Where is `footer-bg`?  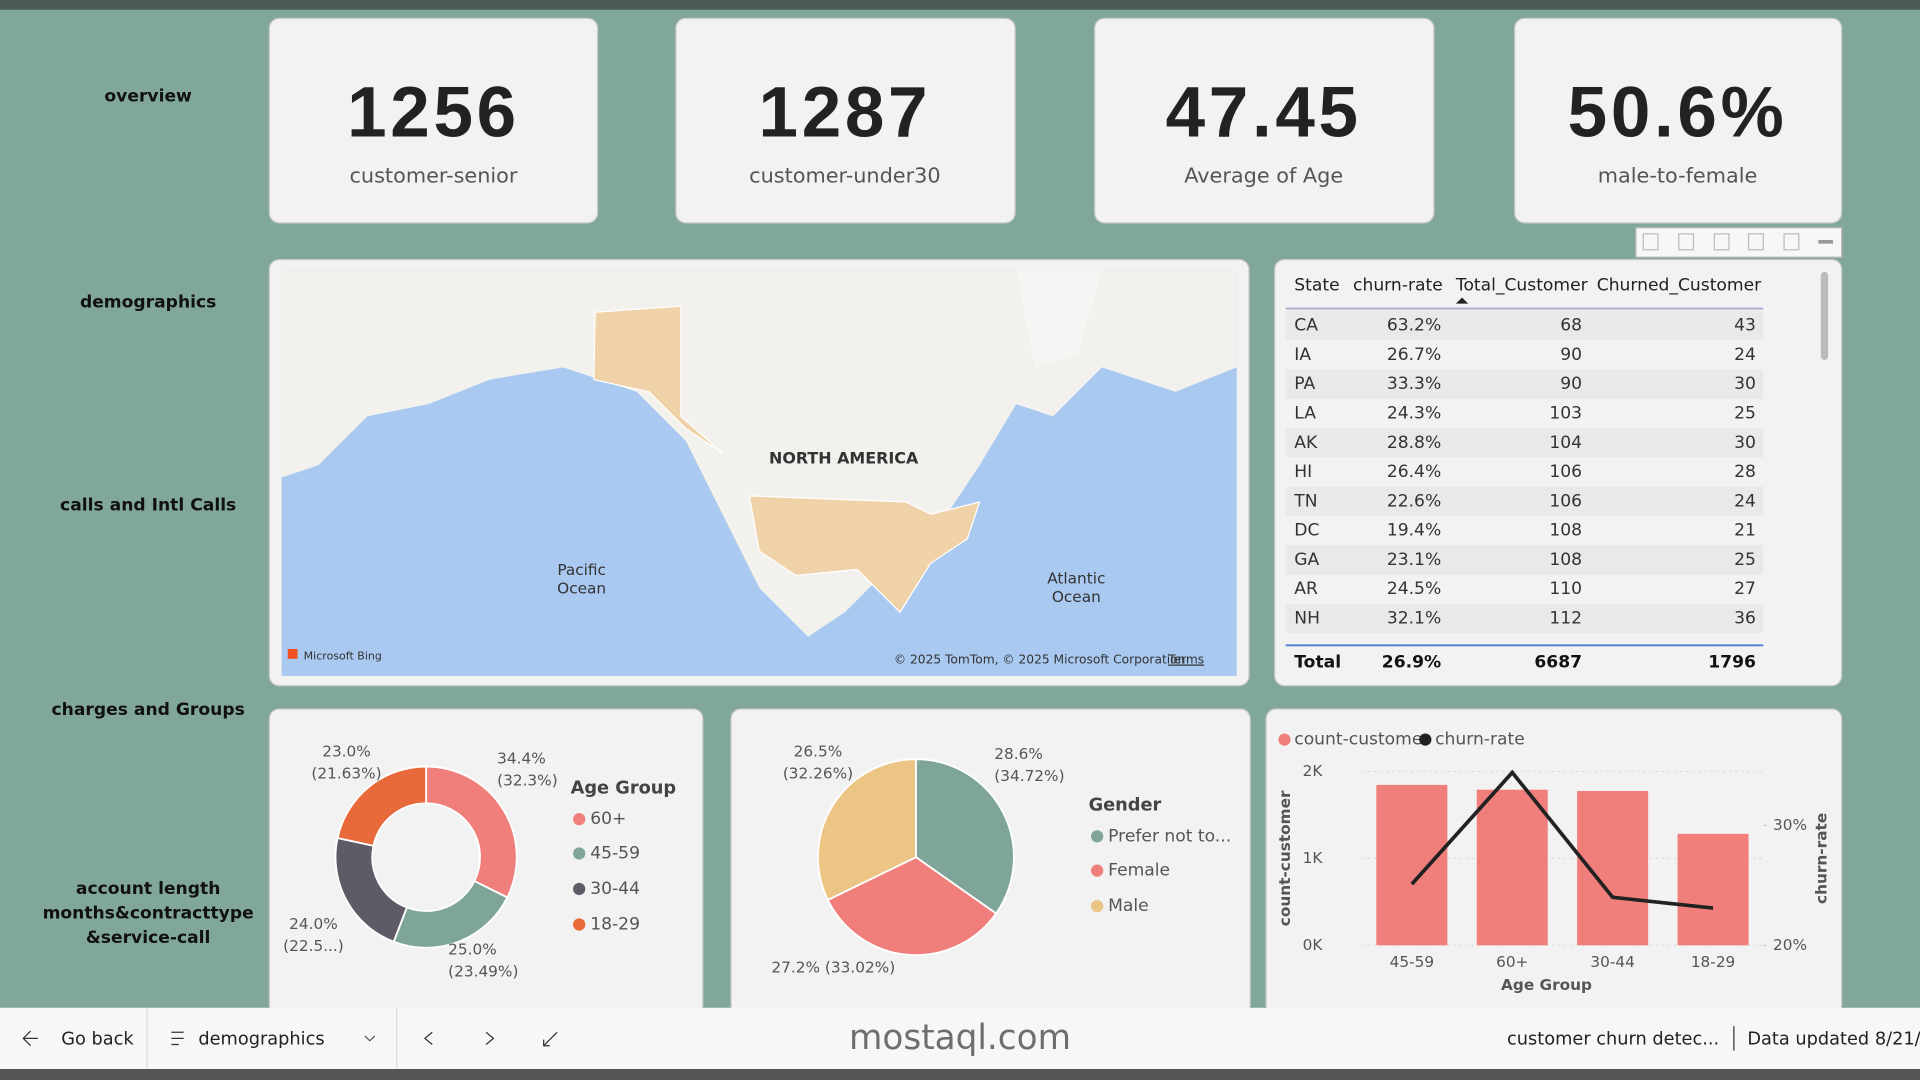
footer-bg is located at coordinates (960, 1038).